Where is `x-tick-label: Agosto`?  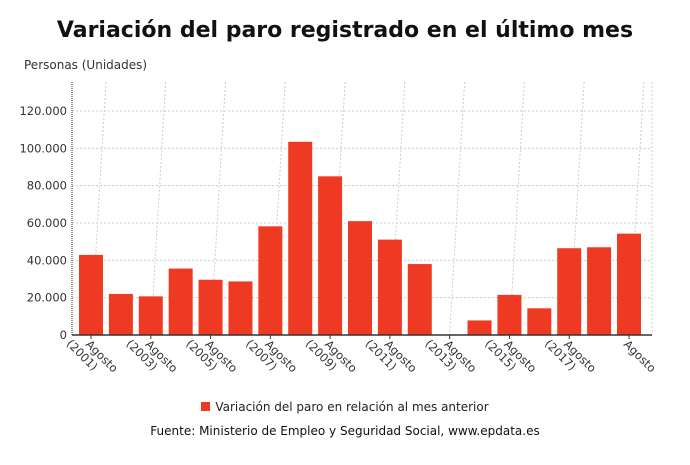
x-tick-label: Agosto is located at coordinates (640, 356).